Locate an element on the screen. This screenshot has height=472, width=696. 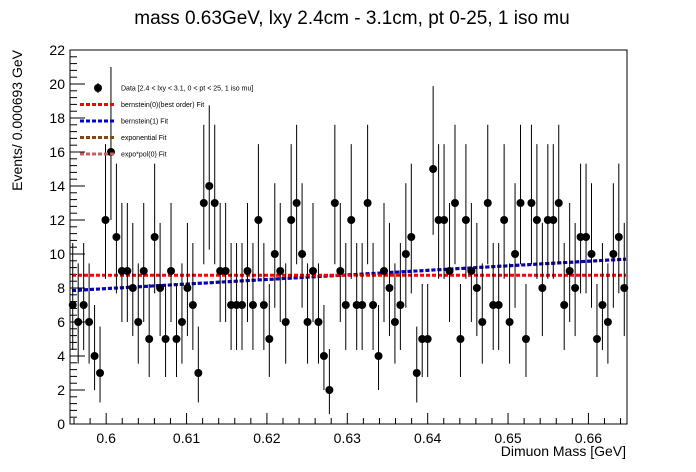
y-tick-label: 18 is located at coordinates (57, 118).